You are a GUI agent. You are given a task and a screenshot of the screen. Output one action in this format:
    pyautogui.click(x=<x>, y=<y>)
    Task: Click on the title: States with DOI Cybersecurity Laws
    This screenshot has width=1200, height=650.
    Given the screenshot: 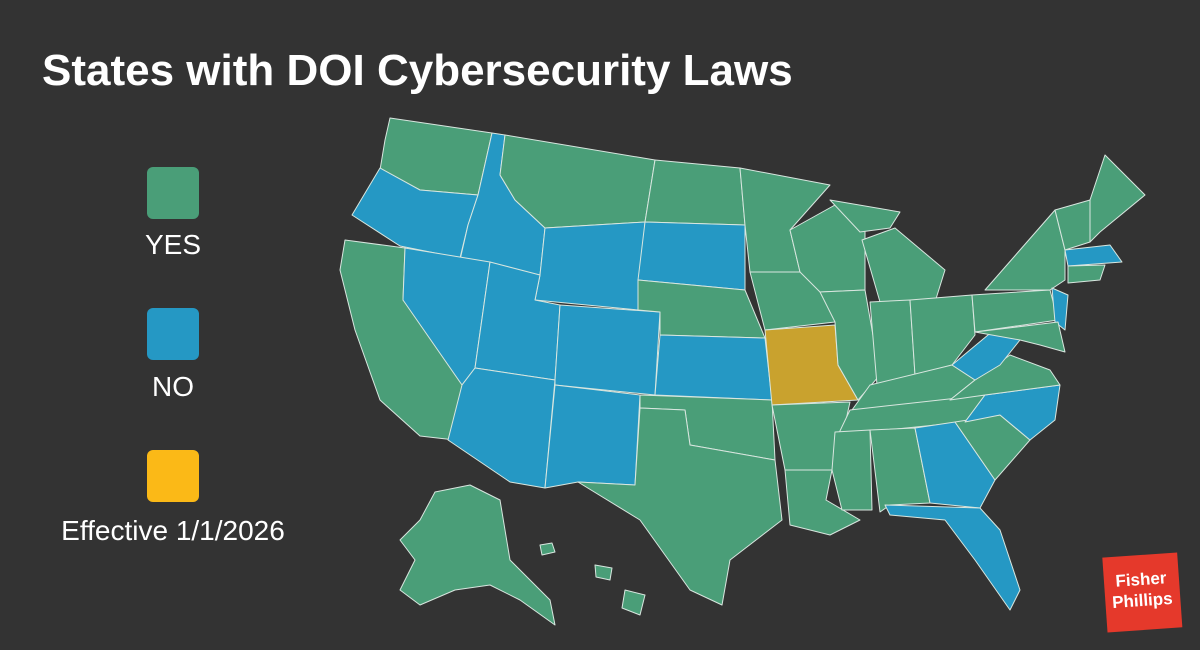 What is the action you would take?
    pyautogui.click(x=417, y=70)
    